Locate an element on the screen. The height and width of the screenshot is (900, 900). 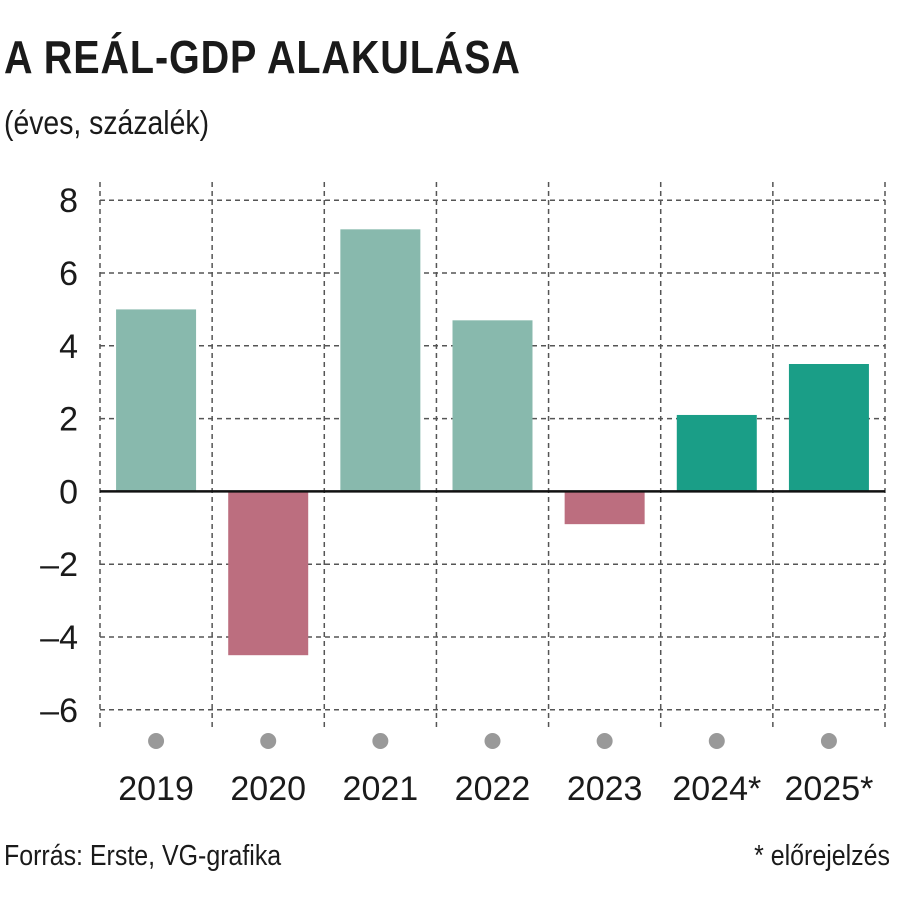
bar-2024 is located at coordinates (716, 453).